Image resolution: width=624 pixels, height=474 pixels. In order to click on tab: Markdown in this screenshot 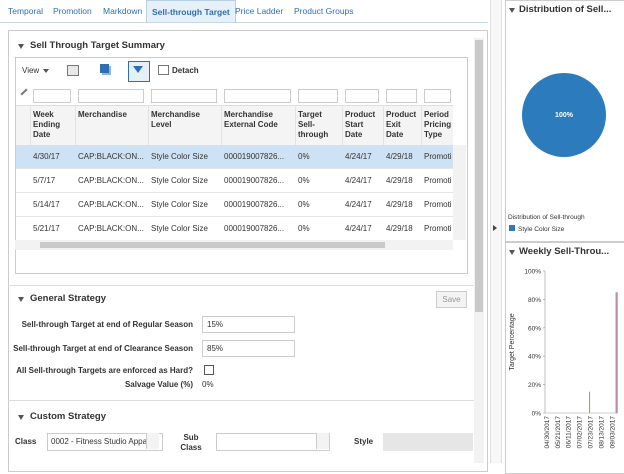, I will do `click(123, 11)`.